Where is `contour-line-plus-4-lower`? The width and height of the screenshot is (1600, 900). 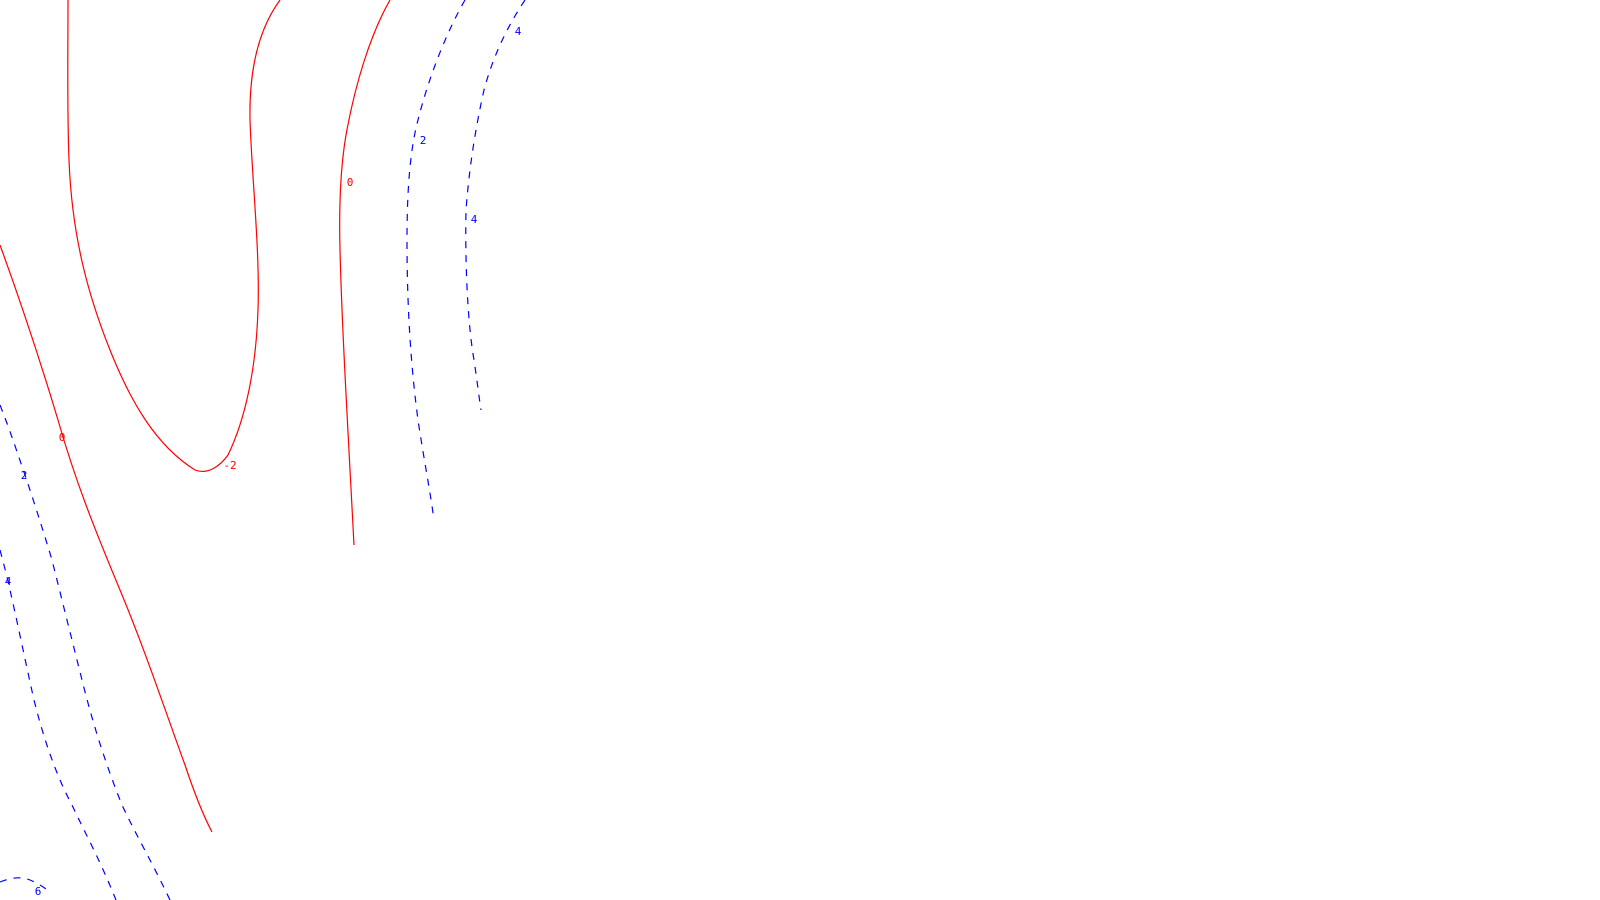 contour-line-plus-4-lower is located at coordinates (58, 724).